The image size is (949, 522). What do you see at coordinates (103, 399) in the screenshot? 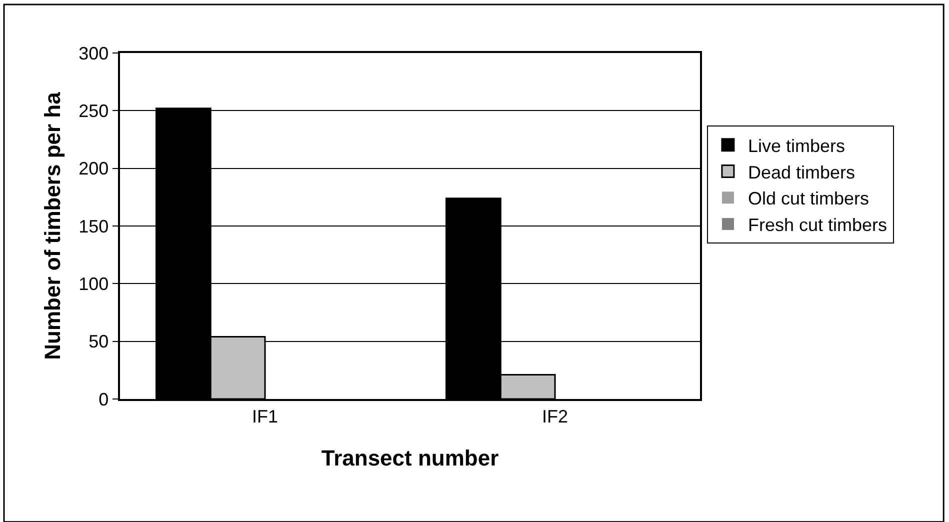
I see `y-tick-label: 0` at bounding box center [103, 399].